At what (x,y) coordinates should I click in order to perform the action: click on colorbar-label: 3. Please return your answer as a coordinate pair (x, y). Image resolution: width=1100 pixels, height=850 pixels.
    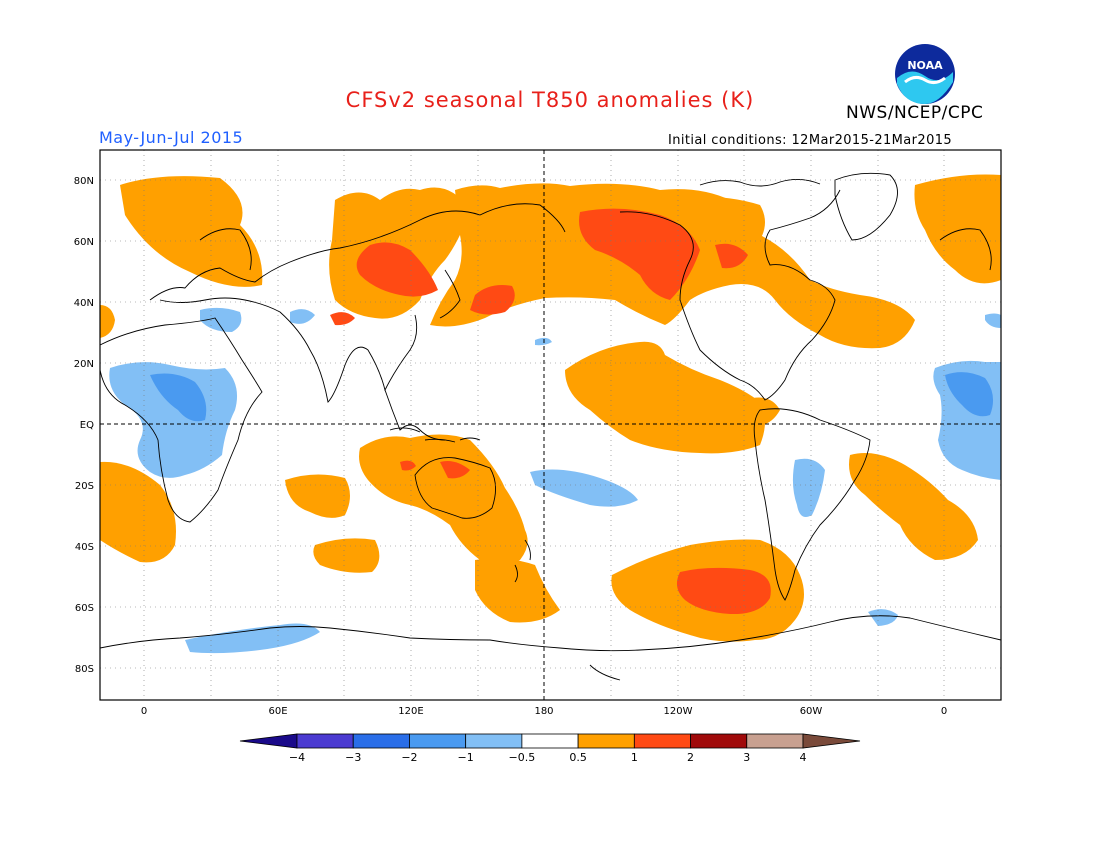
    Looking at the image, I should click on (746, 757).